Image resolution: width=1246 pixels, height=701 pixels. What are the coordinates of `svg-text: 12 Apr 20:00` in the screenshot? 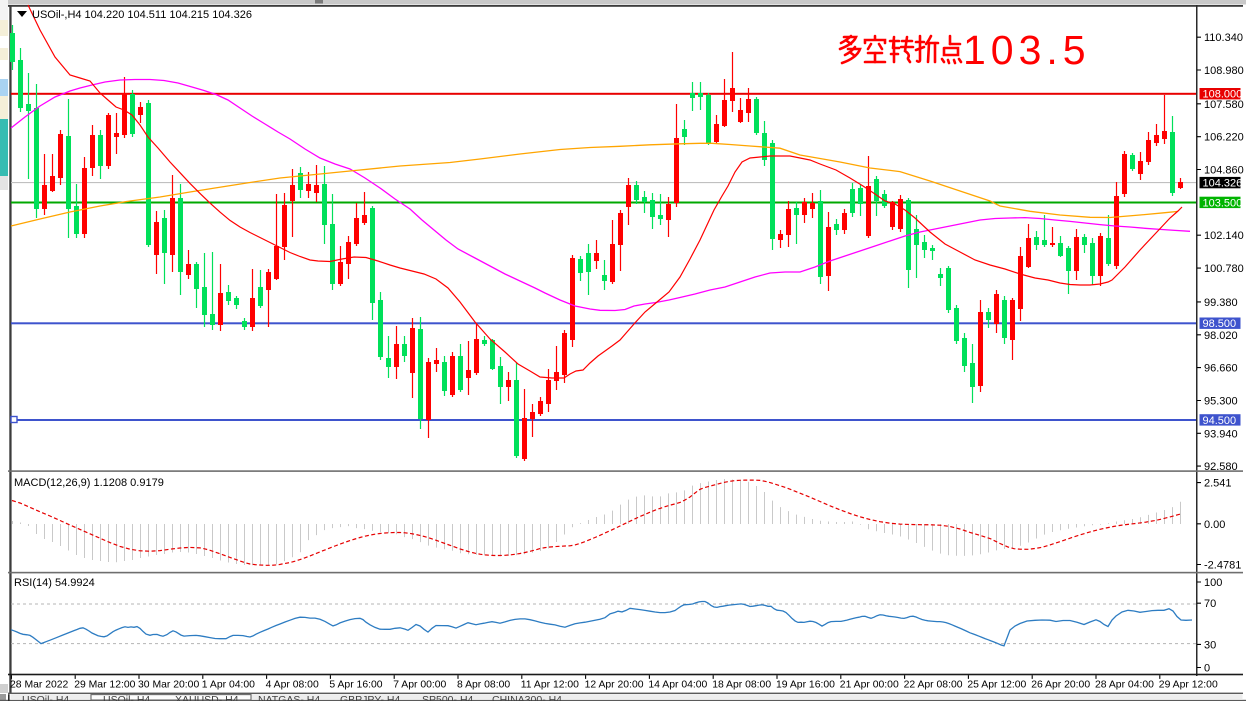 It's located at (614, 685).